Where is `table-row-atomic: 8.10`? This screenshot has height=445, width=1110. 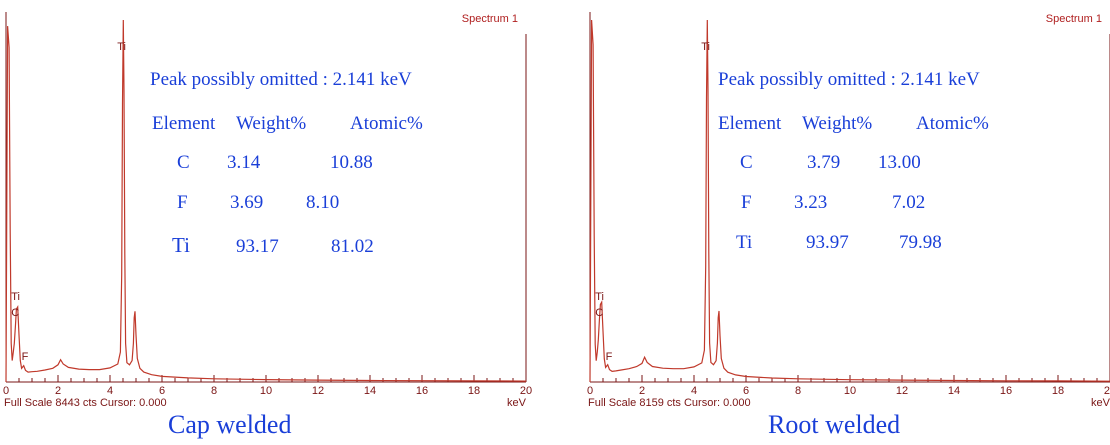 table-row-atomic: 8.10 is located at coordinates (323, 202).